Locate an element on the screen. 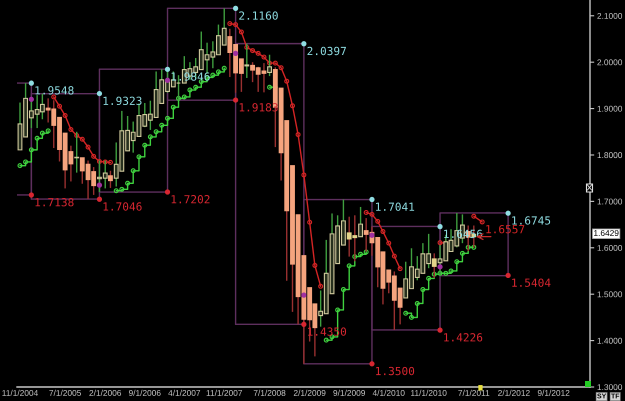  x-tick-label: 11/1/2004 is located at coordinates (20, 393).